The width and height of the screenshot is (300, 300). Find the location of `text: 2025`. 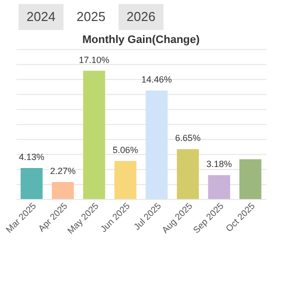

text: 2025 is located at coordinates (91, 16).